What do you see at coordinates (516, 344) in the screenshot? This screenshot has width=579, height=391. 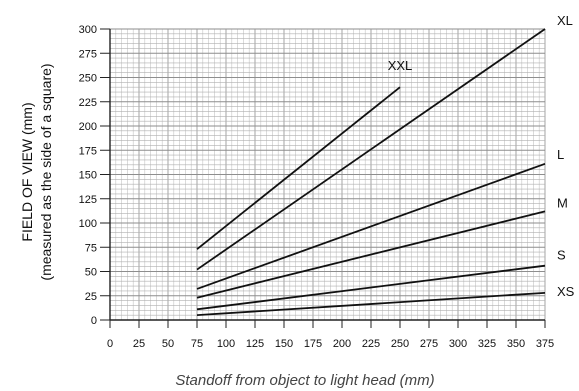 I see `x-tick-label: 350` at bounding box center [516, 344].